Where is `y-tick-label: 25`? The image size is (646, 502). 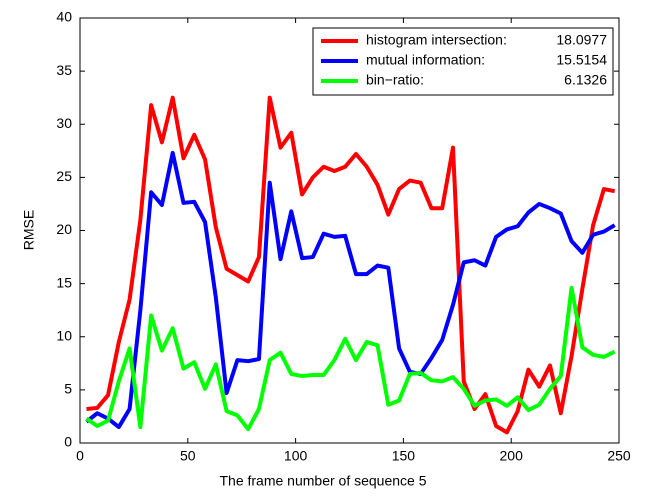
y-tick-label: 25 is located at coordinates (64, 176).